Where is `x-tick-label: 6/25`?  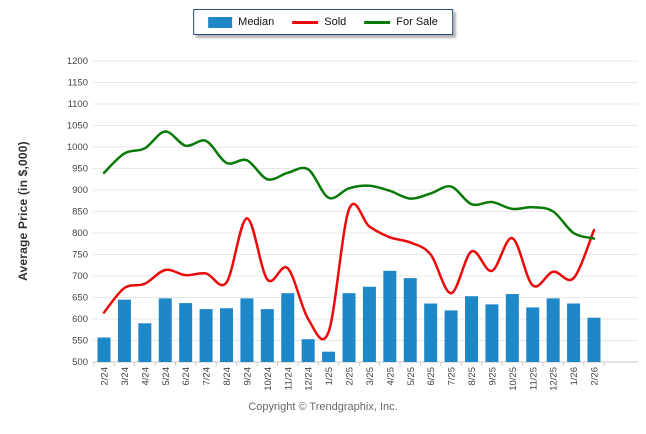 x-tick-label: 6/25 is located at coordinates (431, 376).